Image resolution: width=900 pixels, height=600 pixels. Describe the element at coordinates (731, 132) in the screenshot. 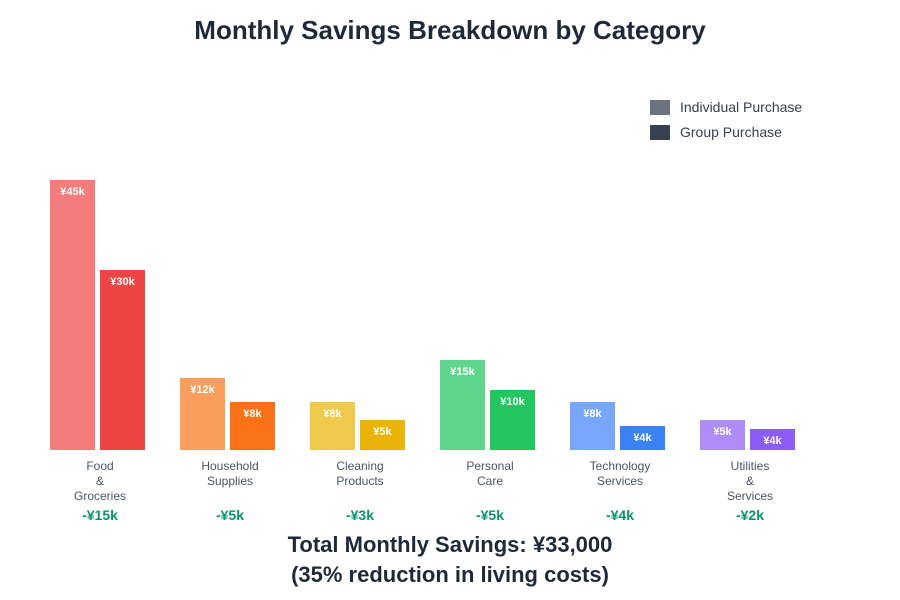

I see `legend-label: Group Purchase` at that location.